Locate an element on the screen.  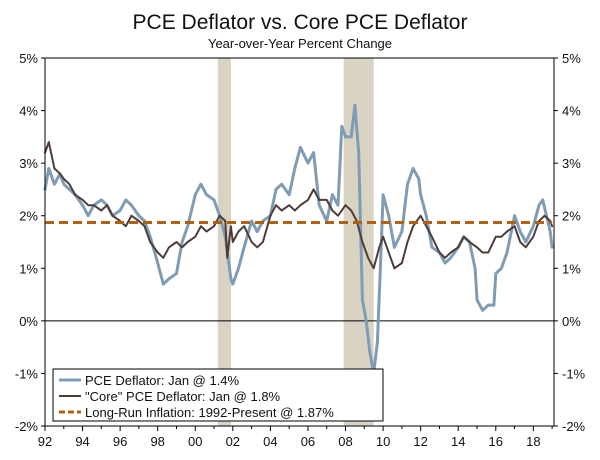
legend-label-3: Long-Run Inflation: 1992-Present @ 1.87% is located at coordinates (209, 412).